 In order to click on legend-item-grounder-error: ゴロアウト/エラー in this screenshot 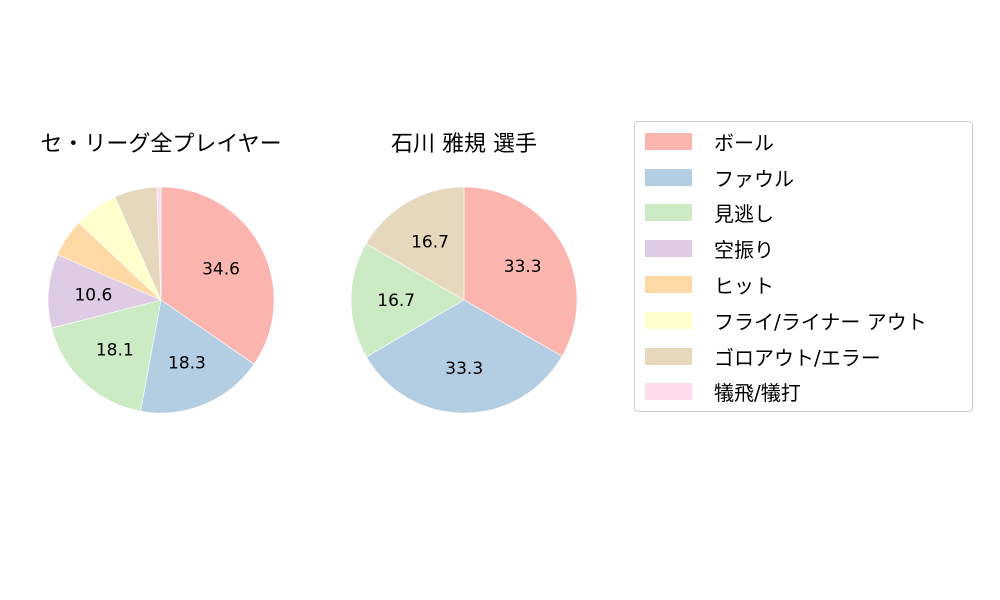, I will do `click(763, 357)`.